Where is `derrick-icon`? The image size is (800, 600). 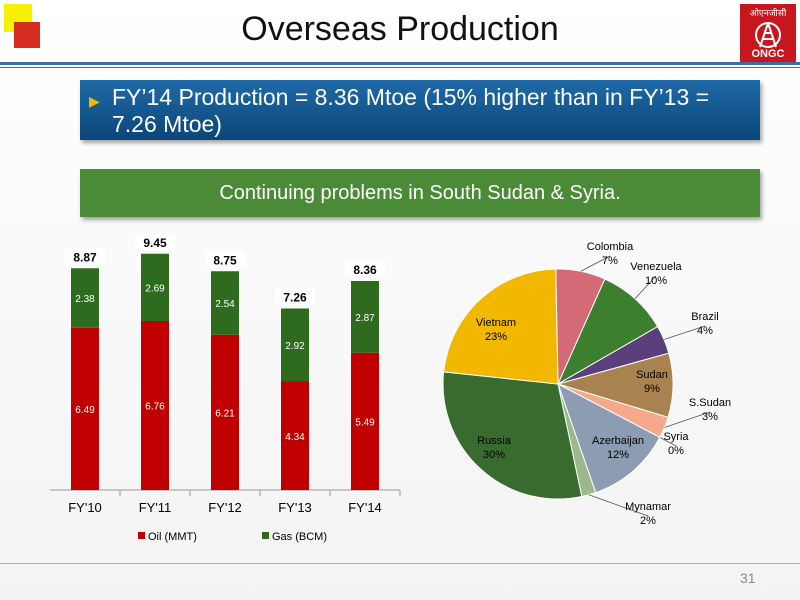 derrick-icon is located at coordinates (768, 35).